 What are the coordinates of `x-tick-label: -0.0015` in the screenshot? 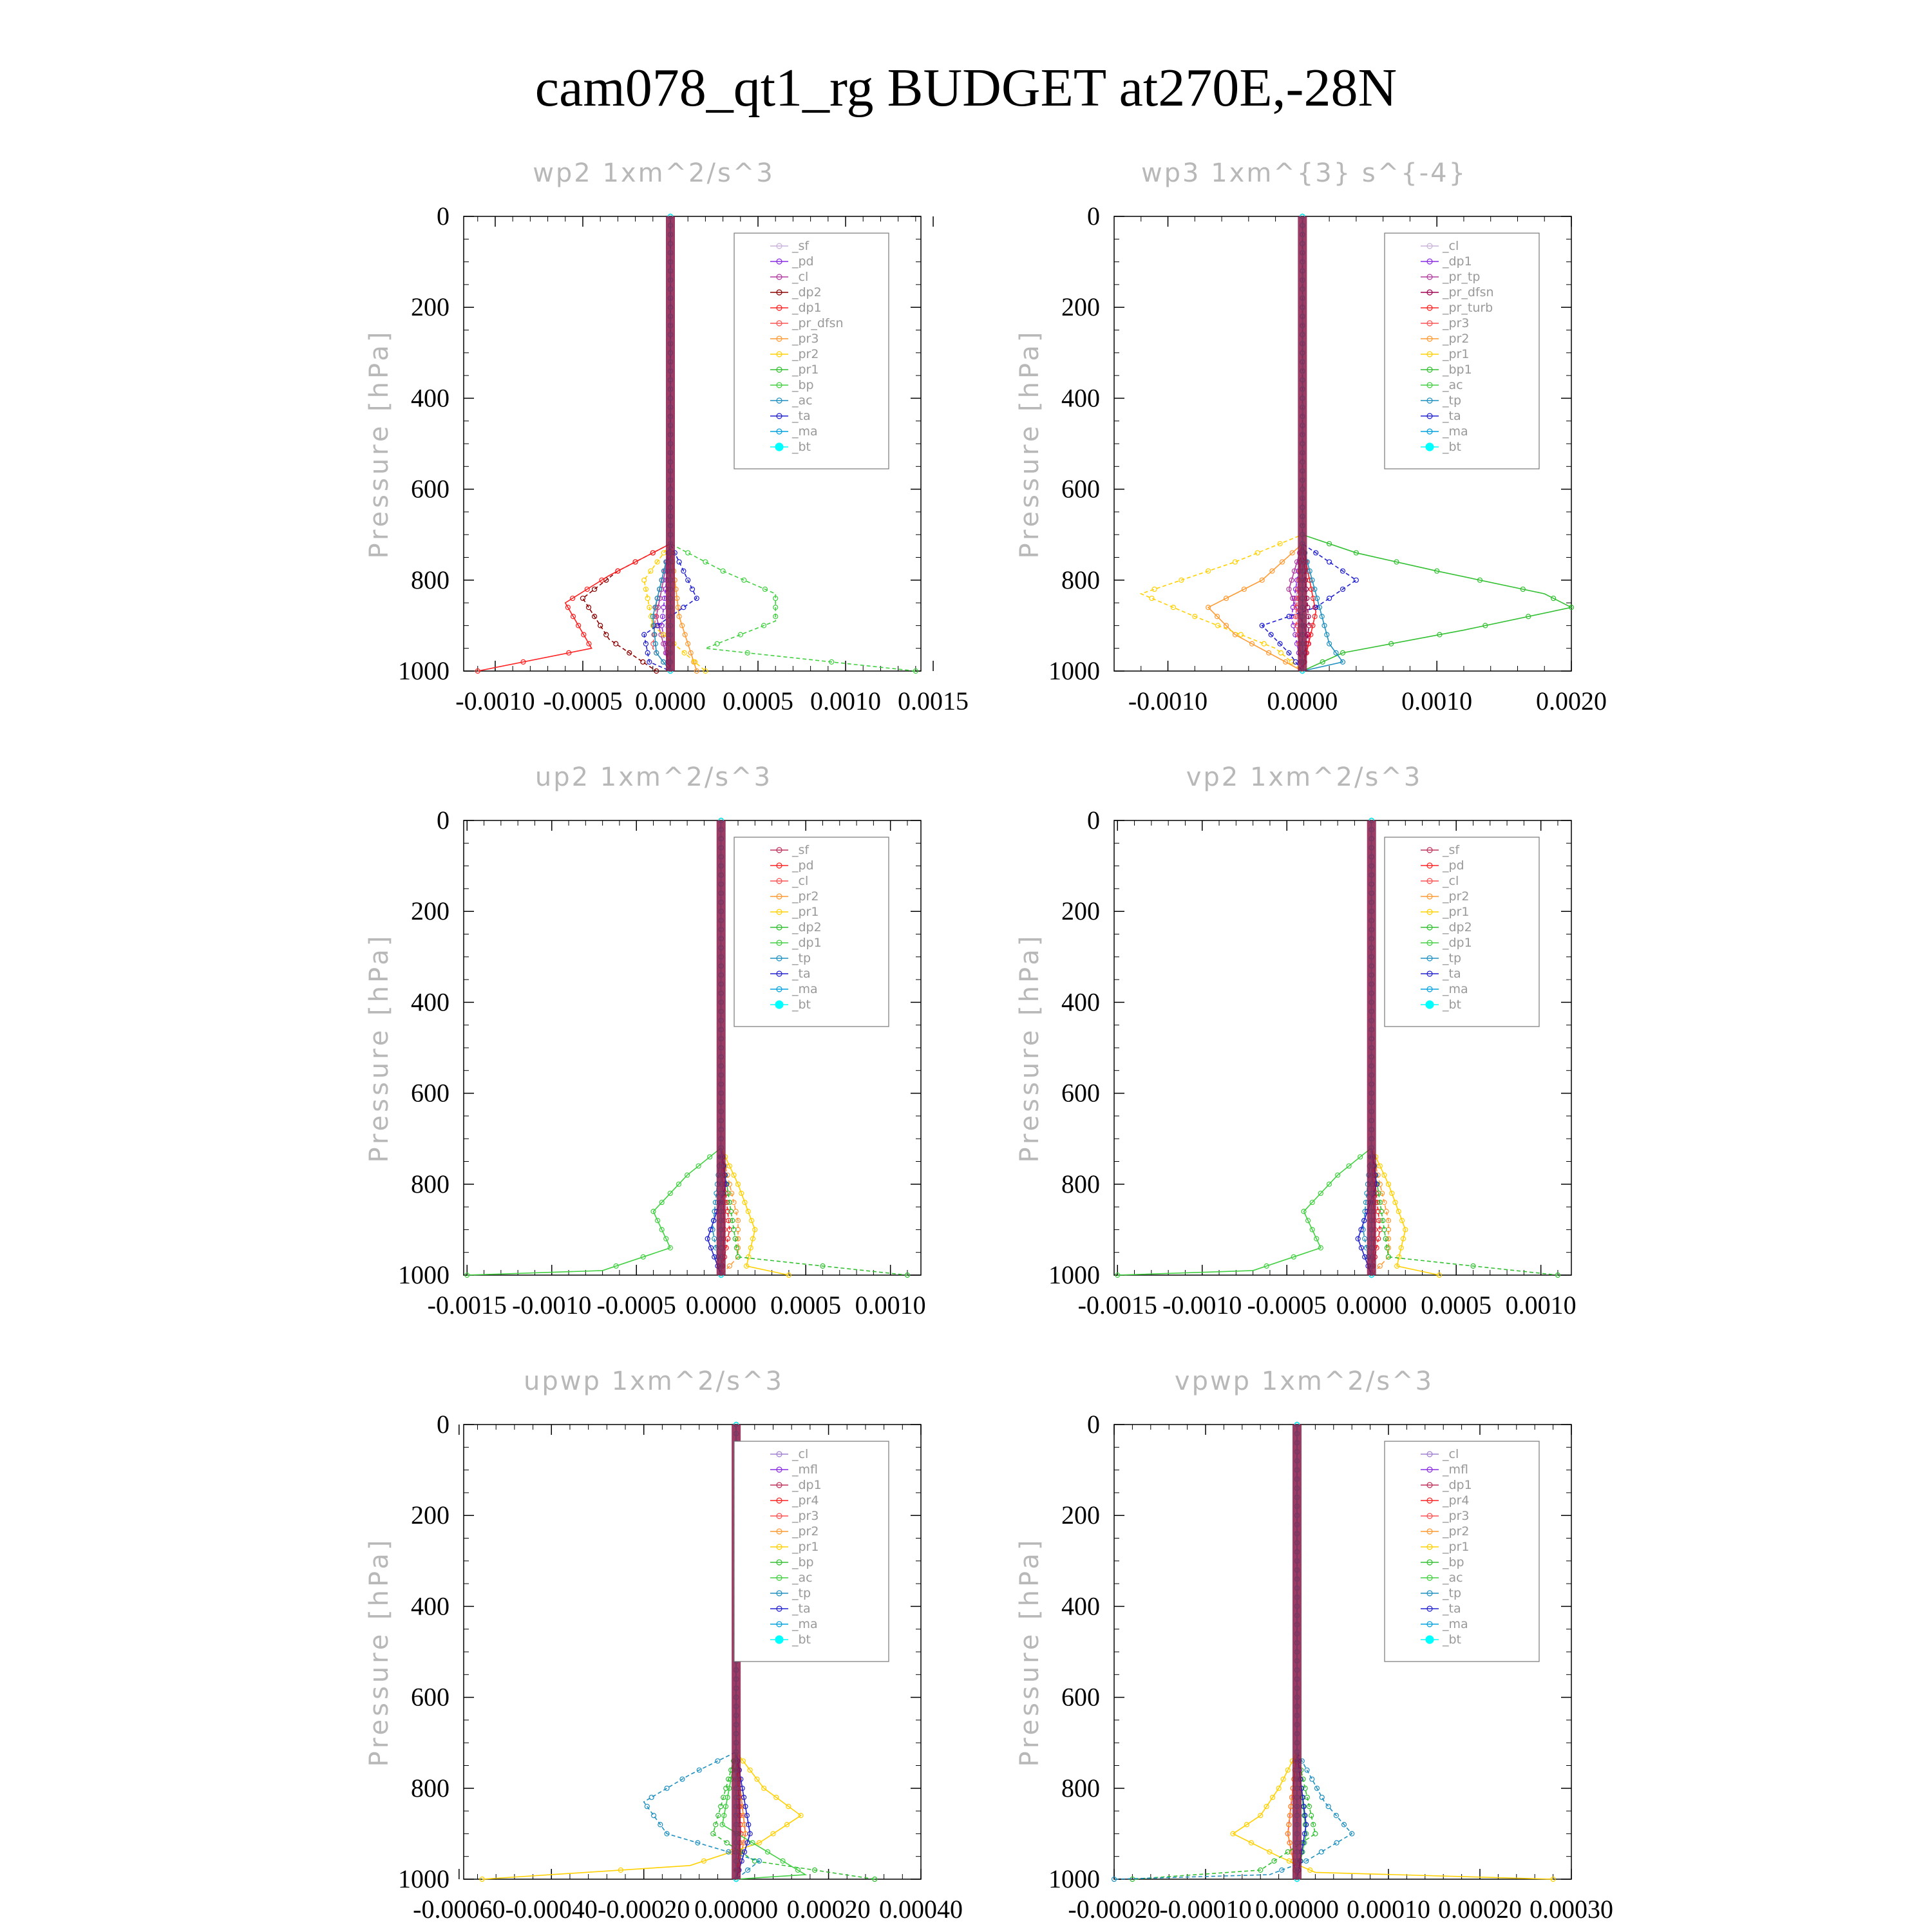 It's located at (1117, 1305).